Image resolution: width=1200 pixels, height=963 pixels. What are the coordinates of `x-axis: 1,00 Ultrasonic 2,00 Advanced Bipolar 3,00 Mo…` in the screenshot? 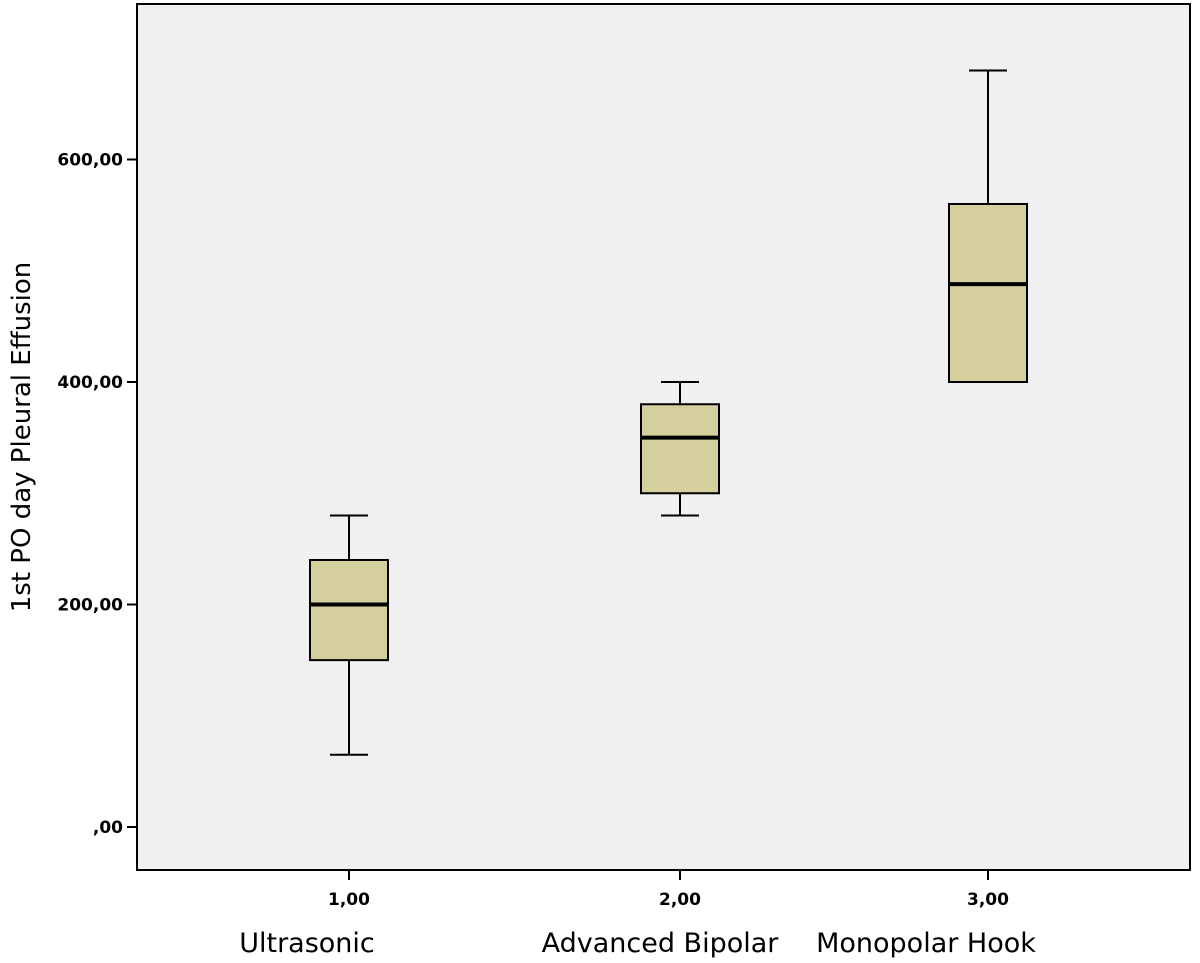 It's located at (637, 914).